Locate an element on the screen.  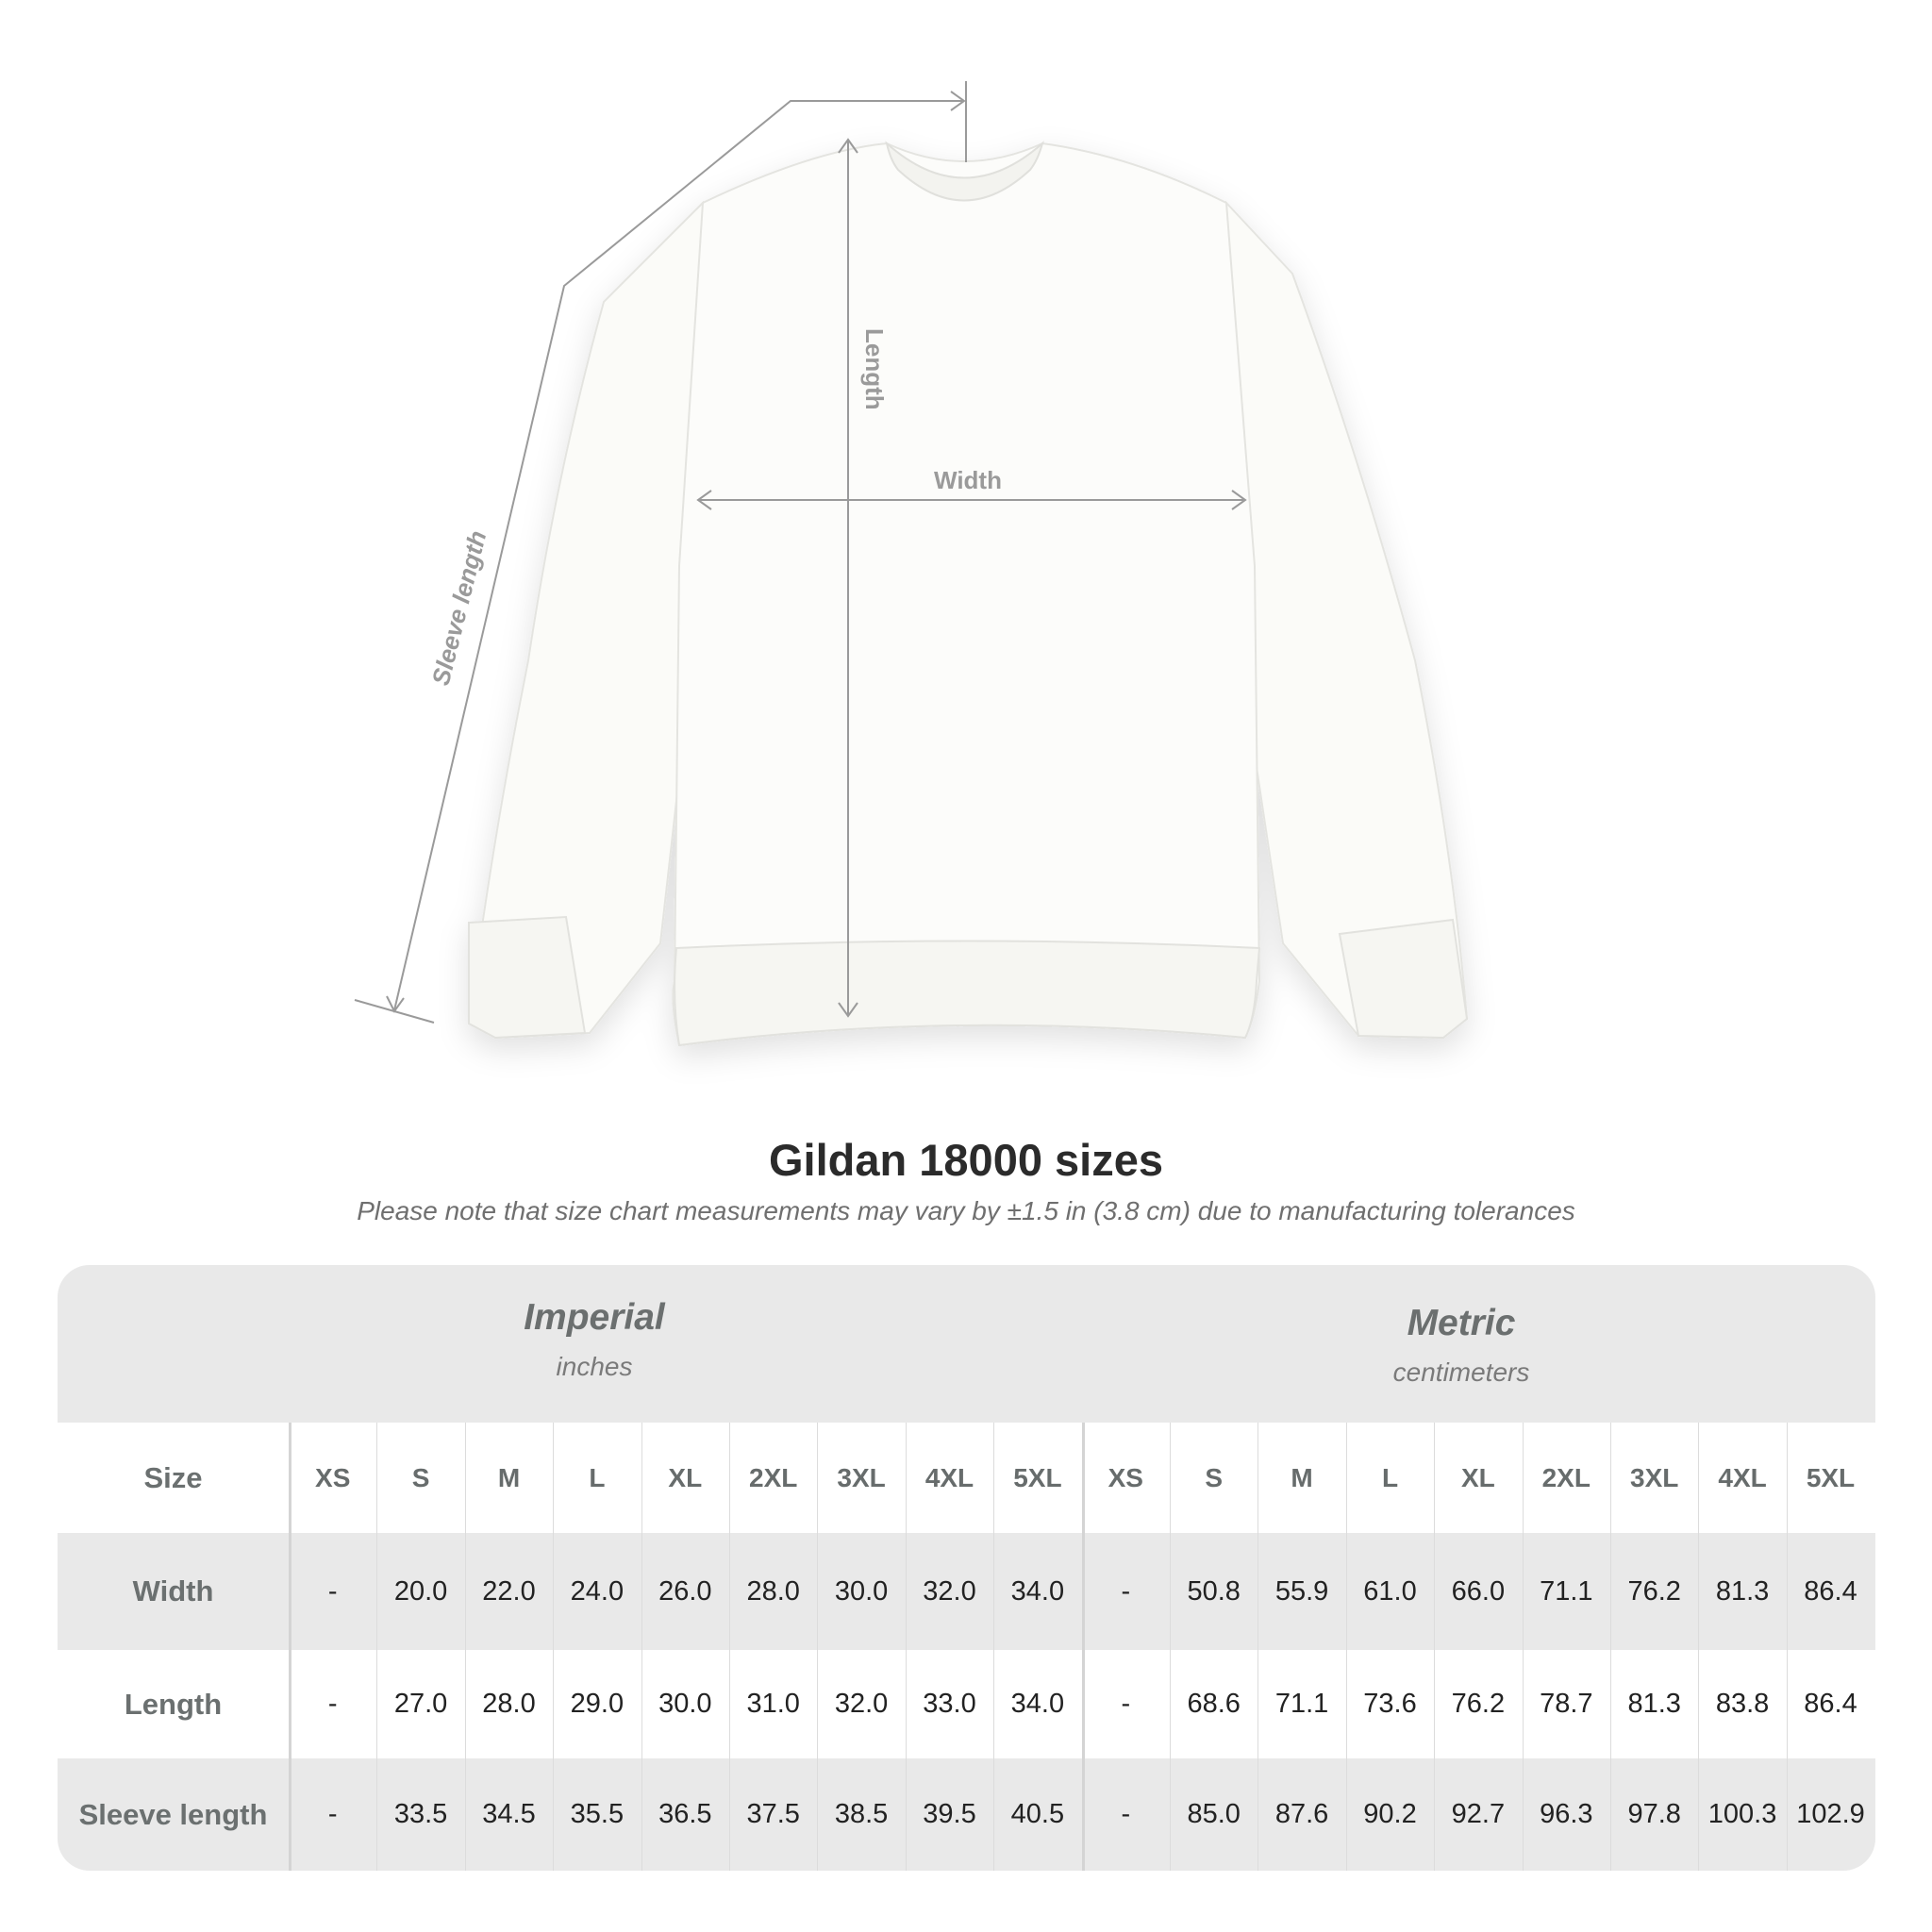
imperial-size-2xl: 2XL is located at coordinates (773, 1477).